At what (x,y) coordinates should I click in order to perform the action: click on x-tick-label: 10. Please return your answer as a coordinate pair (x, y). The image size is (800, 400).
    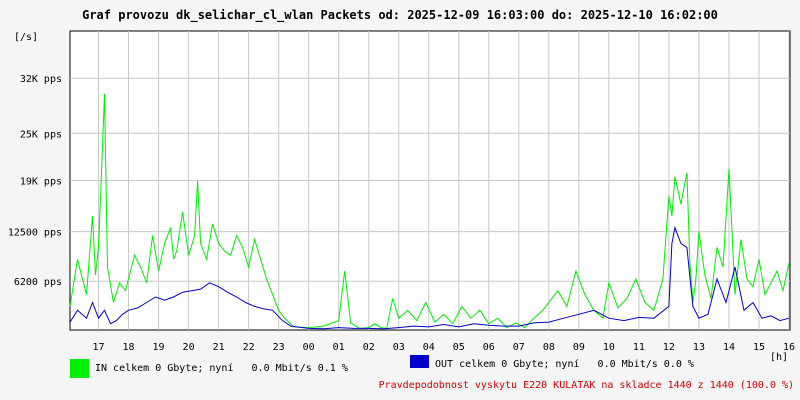
    Looking at the image, I should click on (609, 347).